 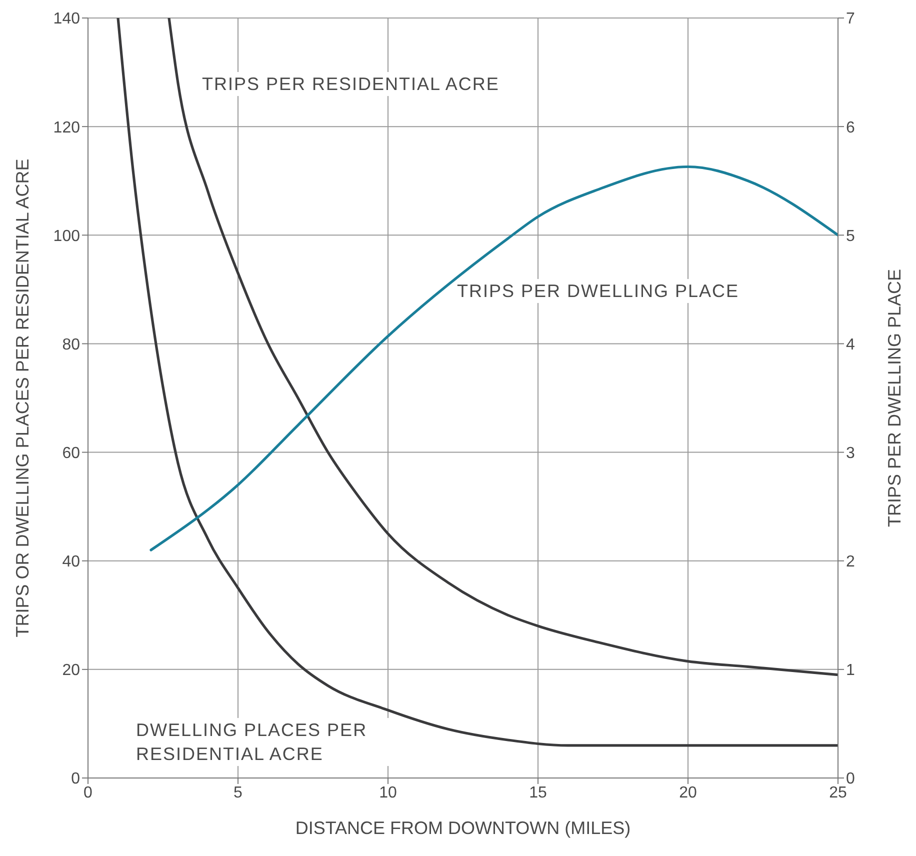 What do you see at coordinates (238, 793) in the screenshot?
I see `x-tick-label: 5` at bounding box center [238, 793].